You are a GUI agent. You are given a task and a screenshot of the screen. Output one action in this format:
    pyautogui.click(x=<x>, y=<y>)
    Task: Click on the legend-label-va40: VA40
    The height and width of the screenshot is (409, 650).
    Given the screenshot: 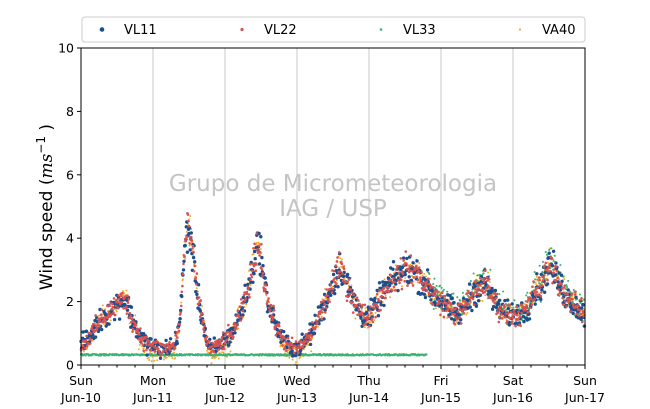 What is the action you would take?
    pyautogui.click(x=559, y=30)
    